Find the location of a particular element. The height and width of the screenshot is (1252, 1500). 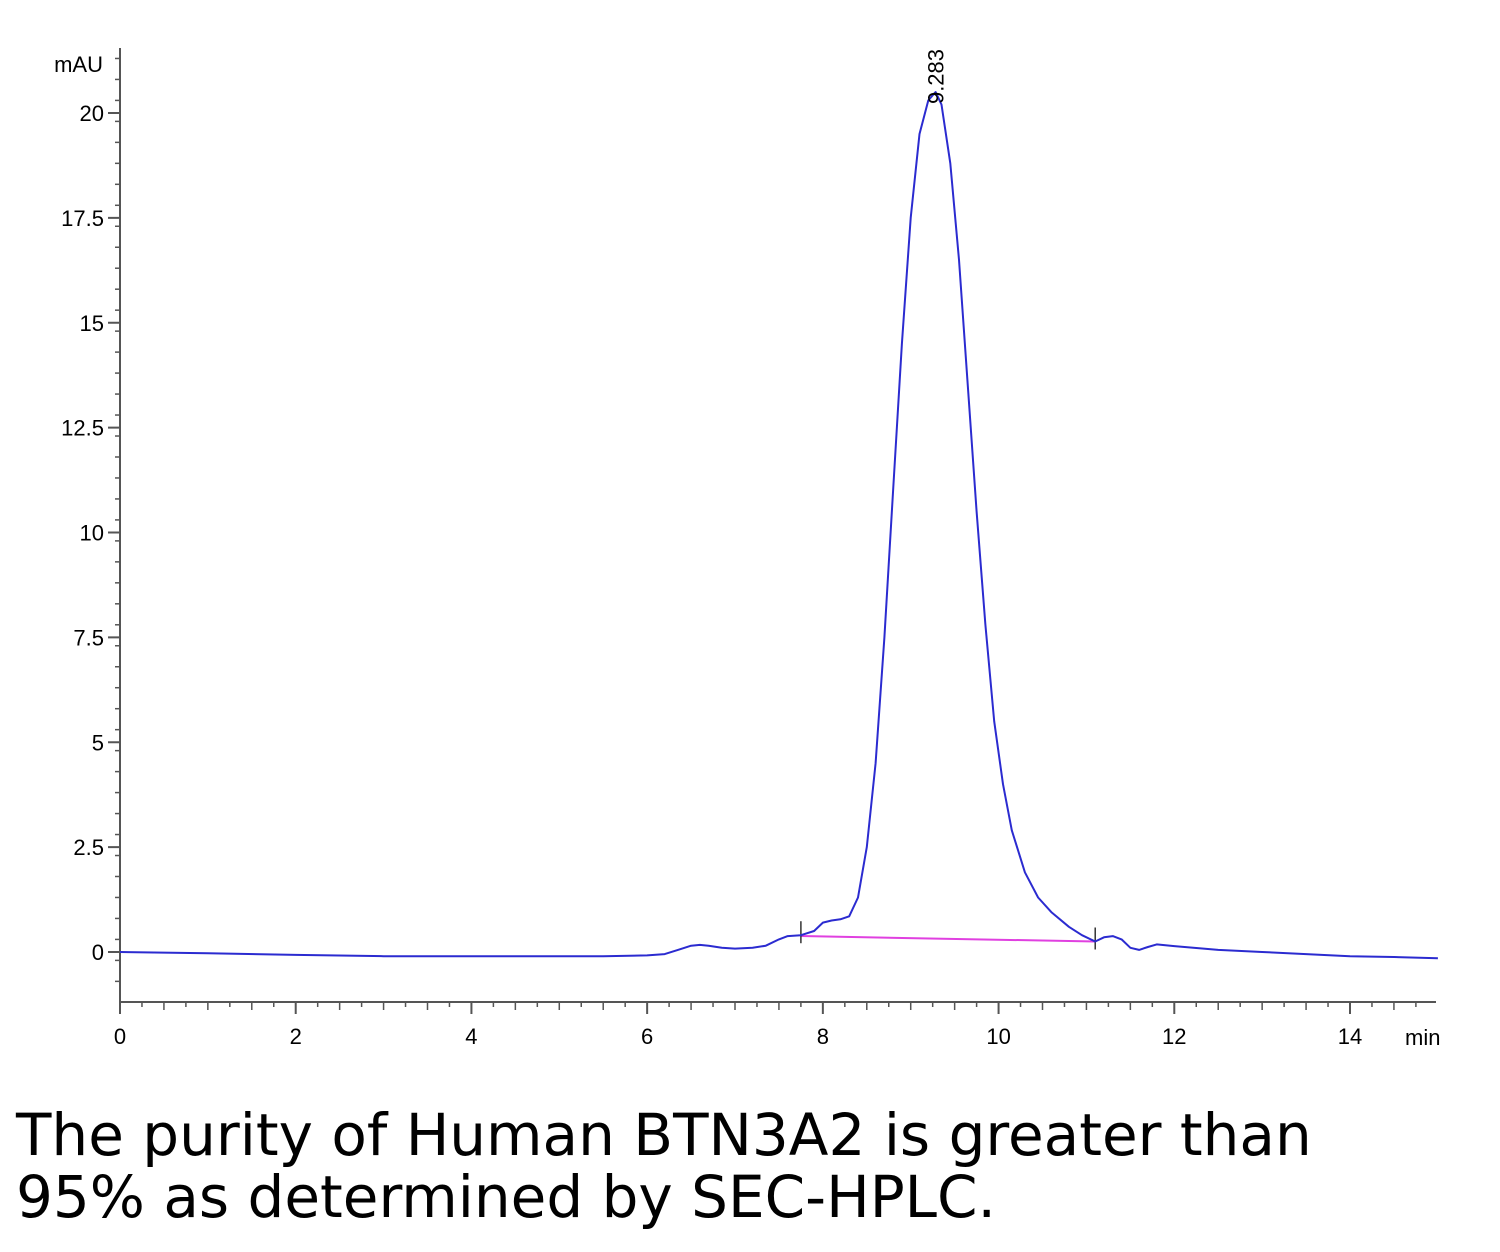

y-axis: 0 2.5 5 7.5 10 12.5 15 17.5 20 is located at coordinates (91, 525).